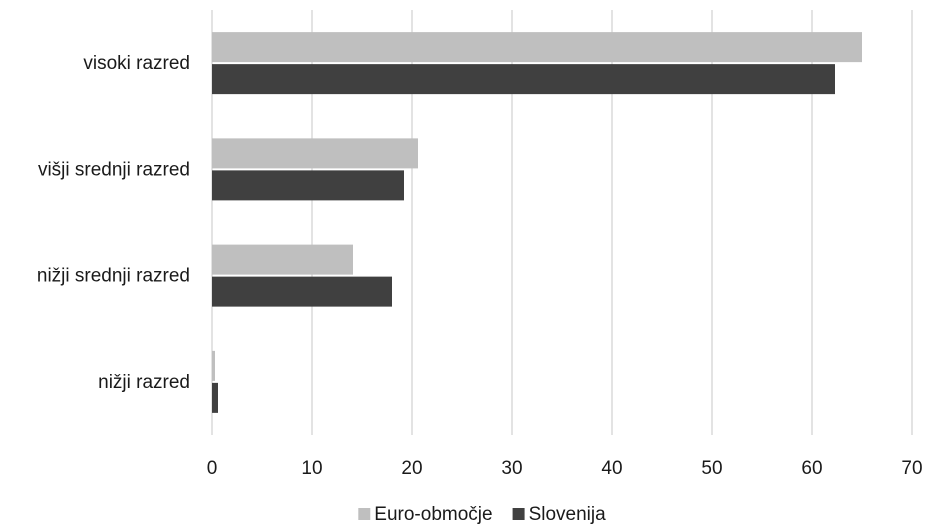  What do you see at coordinates (433, 514) in the screenshot?
I see `legend-label: Euro-območje` at bounding box center [433, 514].